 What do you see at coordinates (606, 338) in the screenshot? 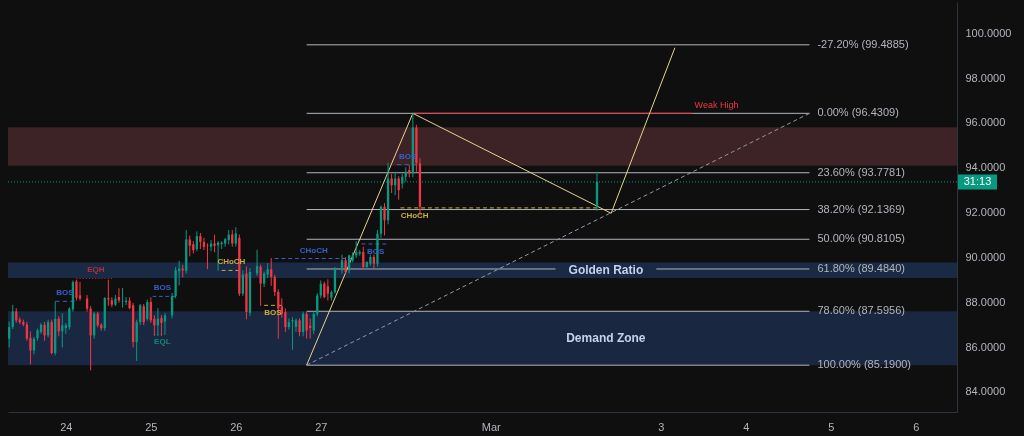
I see `band-label: Demand Zone` at bounding box center [606, 338].